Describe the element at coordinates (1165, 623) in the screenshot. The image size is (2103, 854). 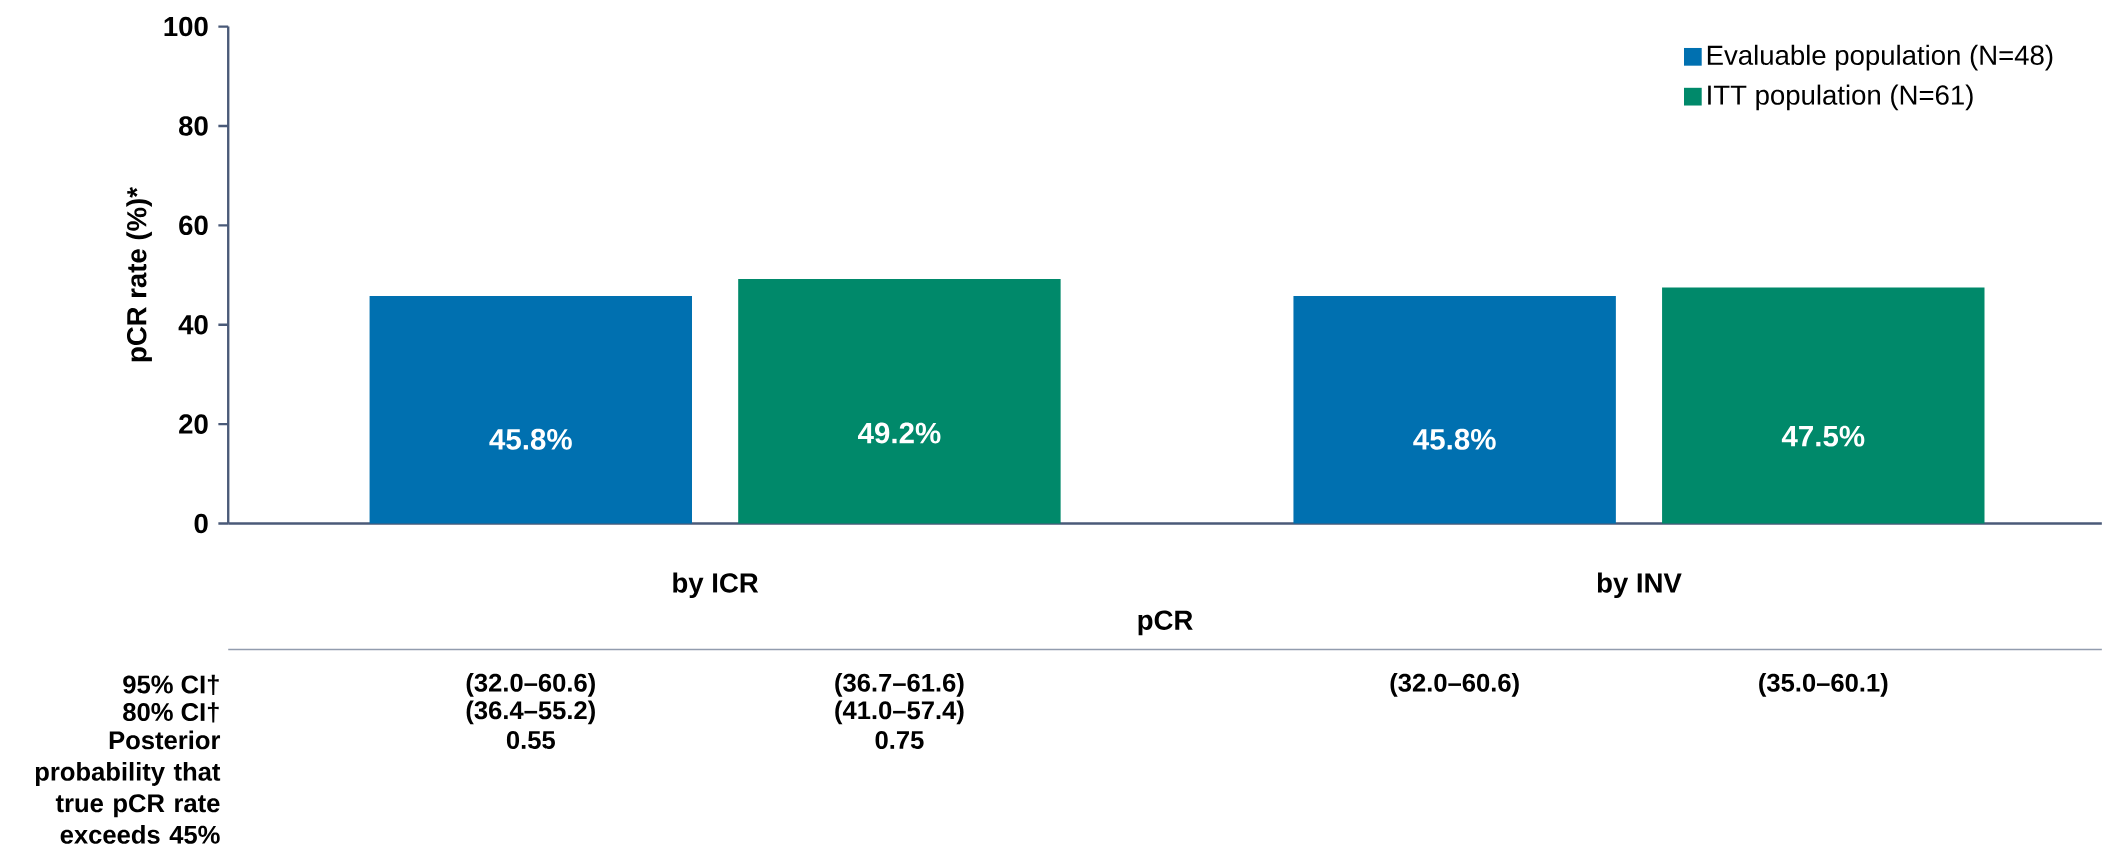
I see `x-axis-title: pCR` at that location.